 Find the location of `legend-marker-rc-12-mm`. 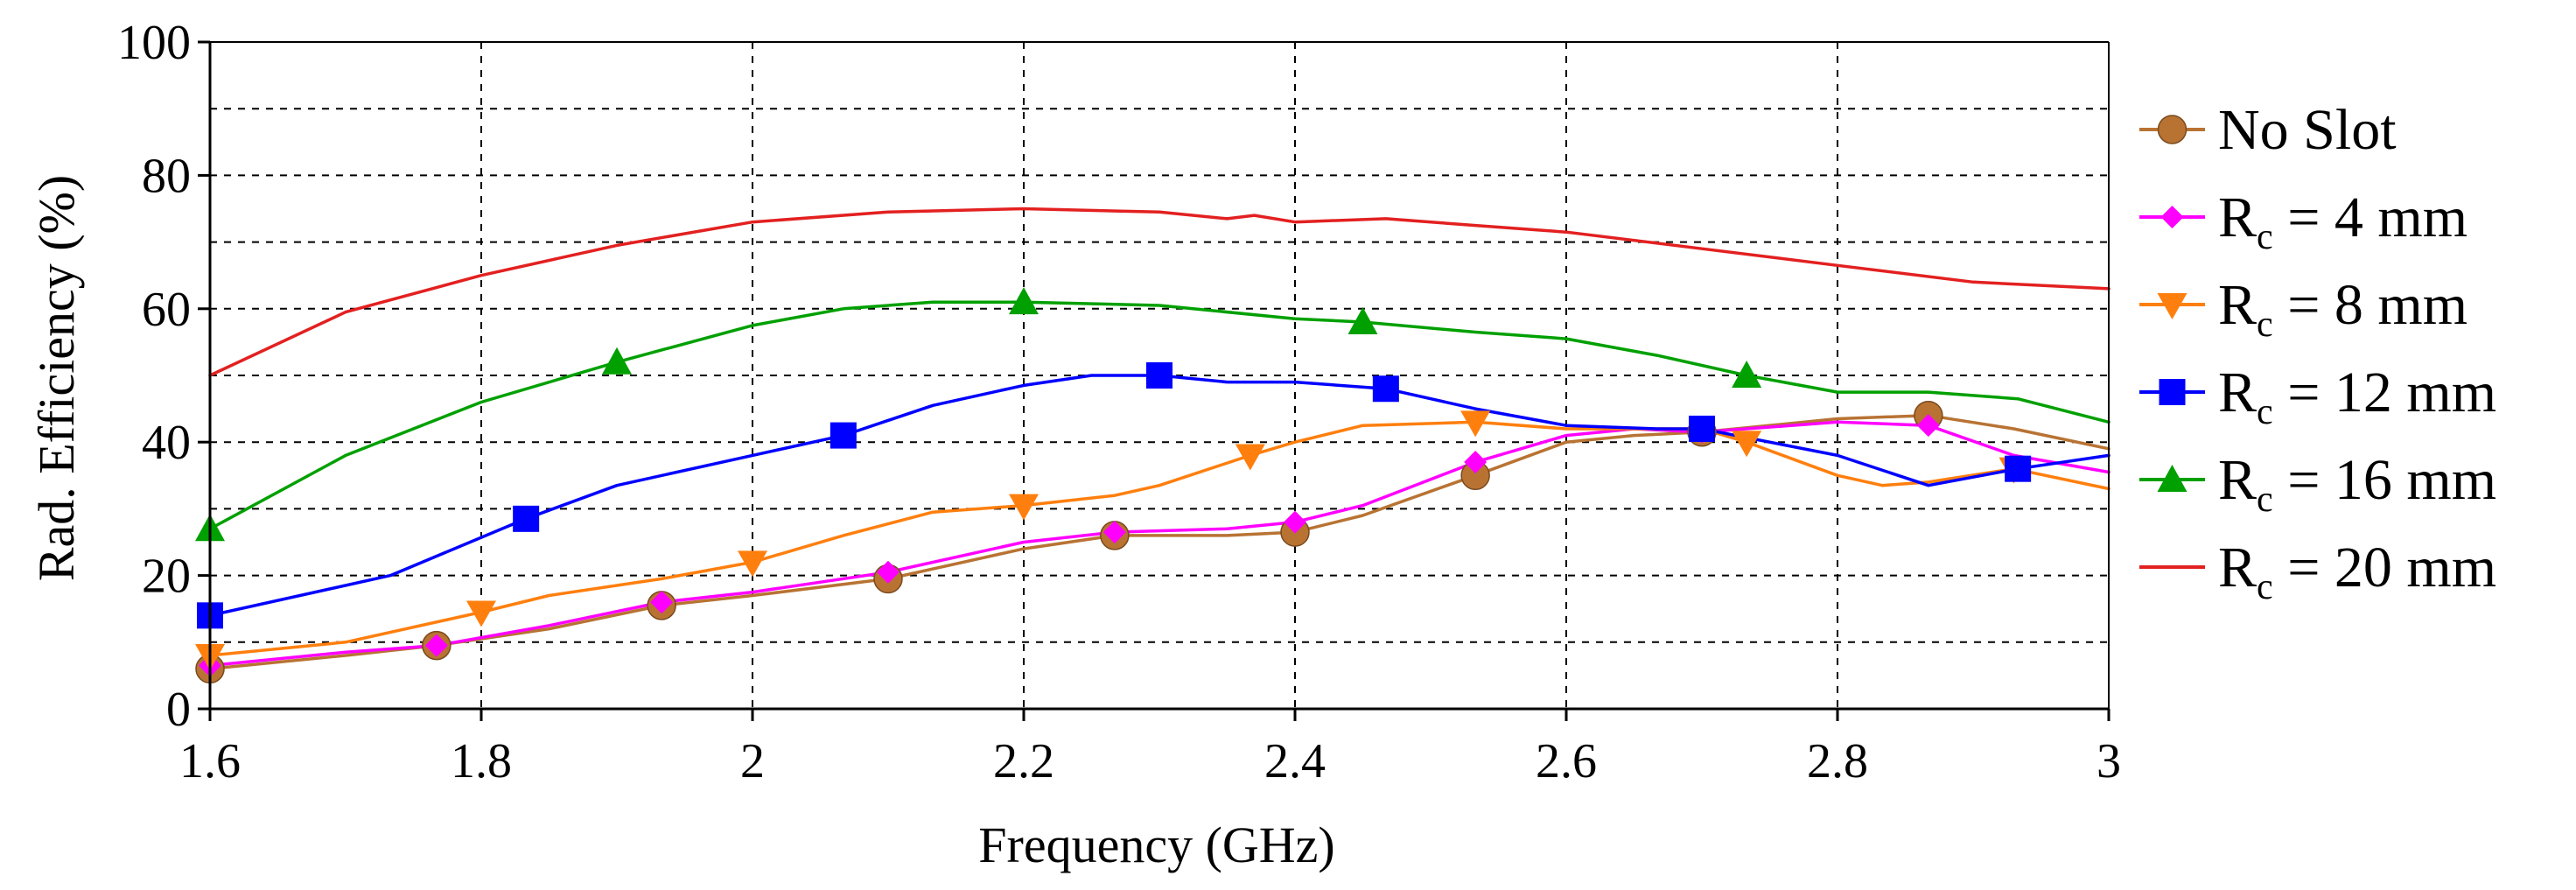

legend-marker-rc-12-mm is located at coordinates (2172, 392).